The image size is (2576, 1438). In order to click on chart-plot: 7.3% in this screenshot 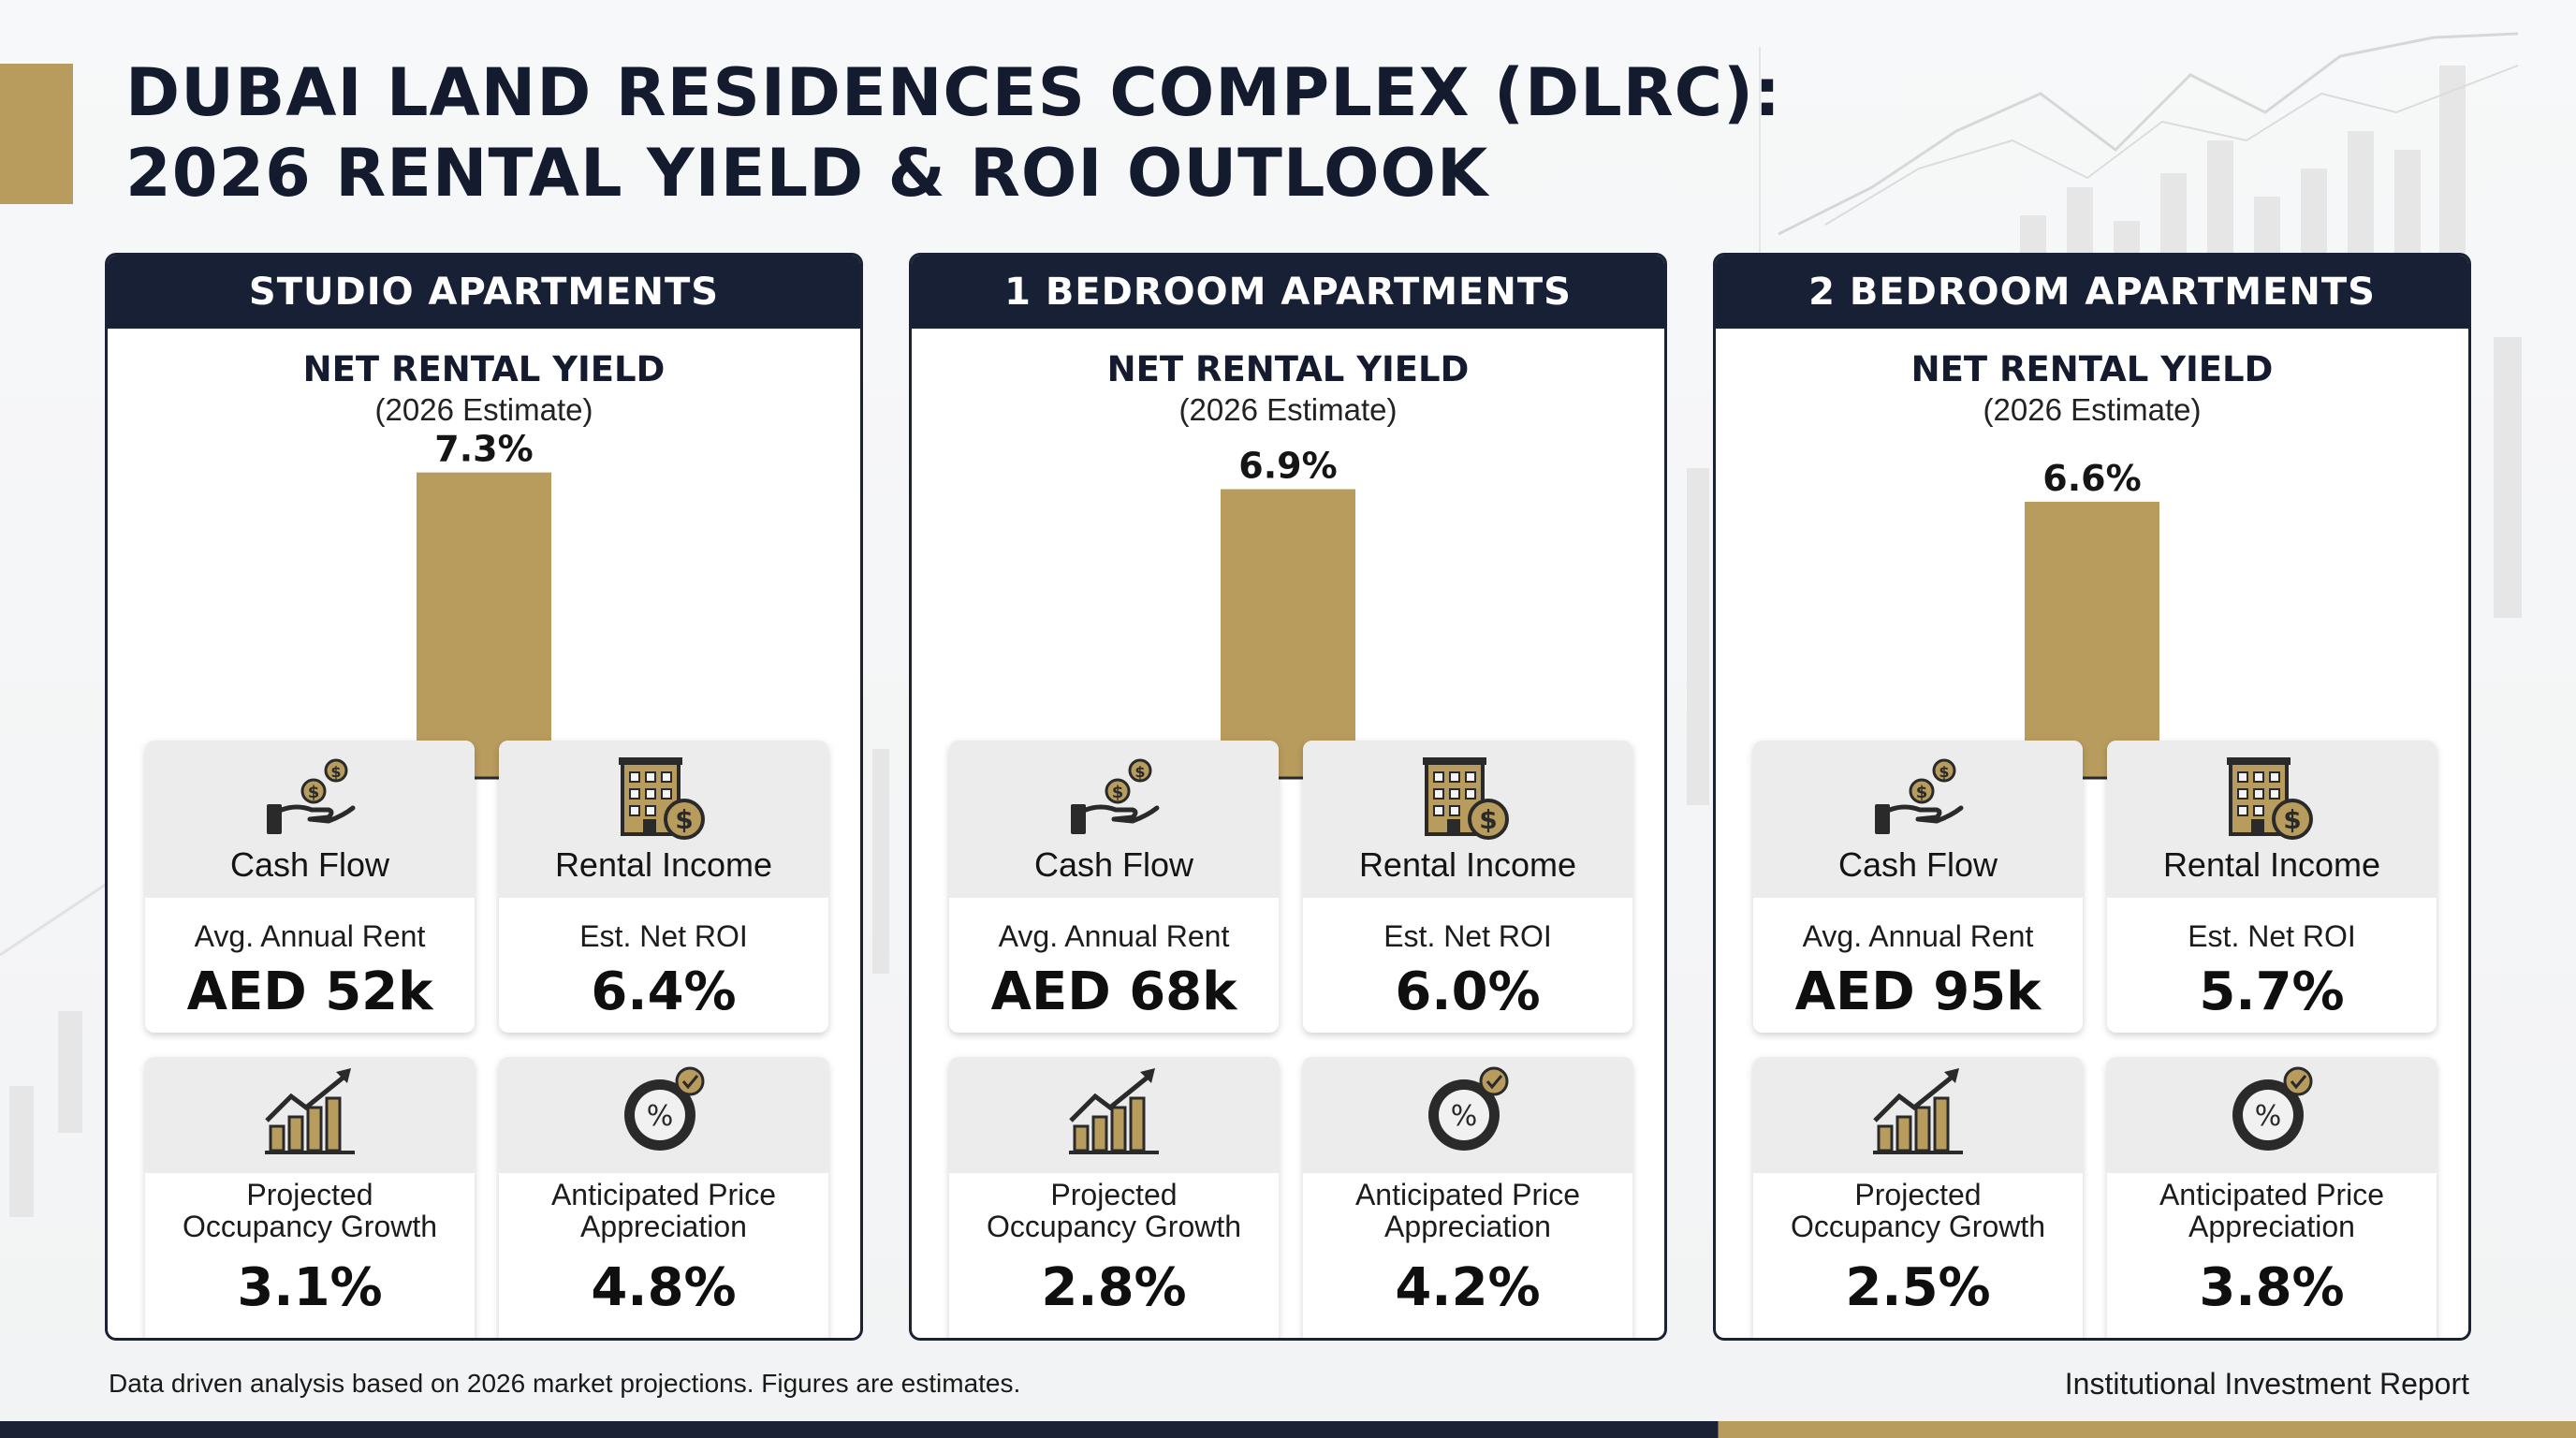, I will do `click(485, 604)`.